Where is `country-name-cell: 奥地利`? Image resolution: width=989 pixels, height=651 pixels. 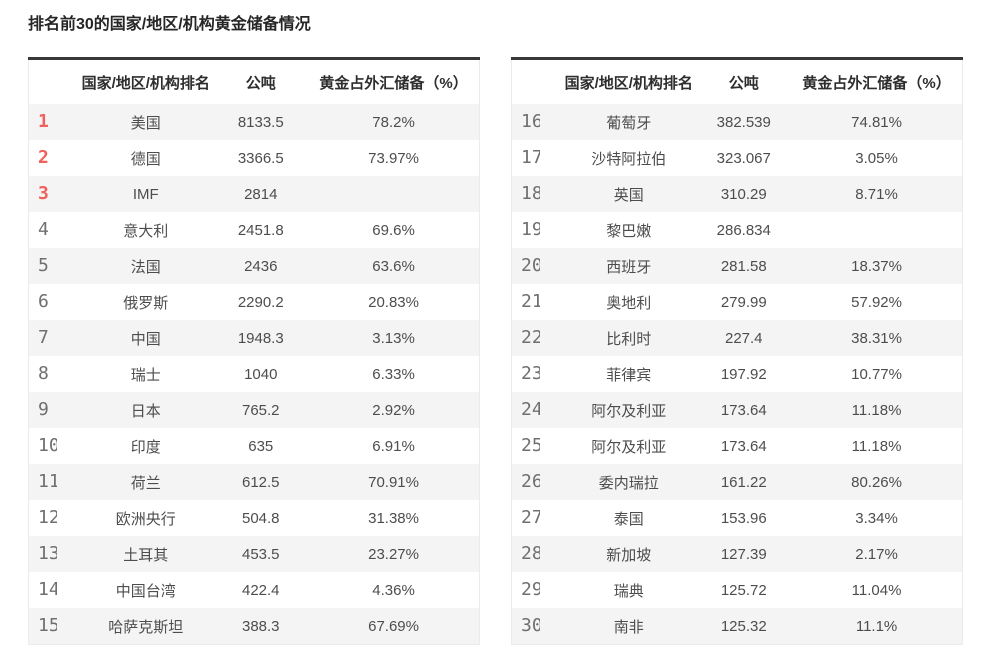 country-name-cell: 奥地利 is located at coordinates (629, 303).